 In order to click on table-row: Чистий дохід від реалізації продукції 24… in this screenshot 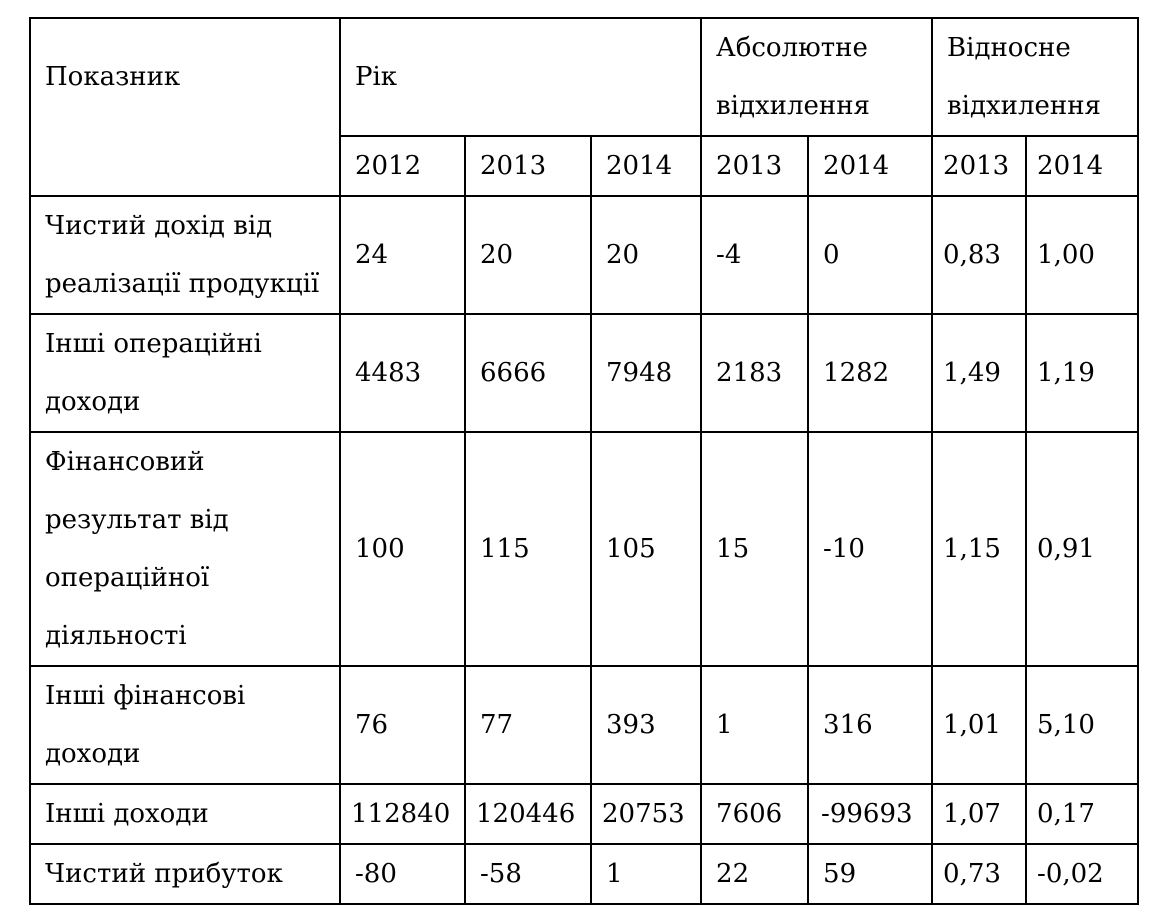, I will do `click(584, 255)`.